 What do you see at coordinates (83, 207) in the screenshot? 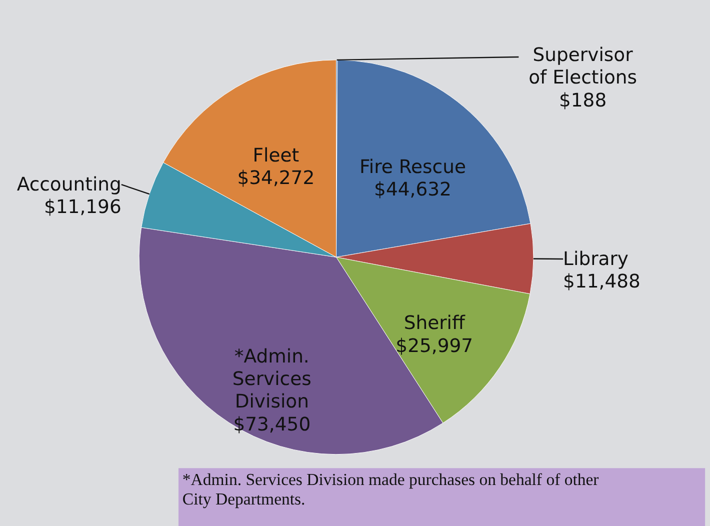
I see `data-label: $11,196` at bounding box center [83, 207].